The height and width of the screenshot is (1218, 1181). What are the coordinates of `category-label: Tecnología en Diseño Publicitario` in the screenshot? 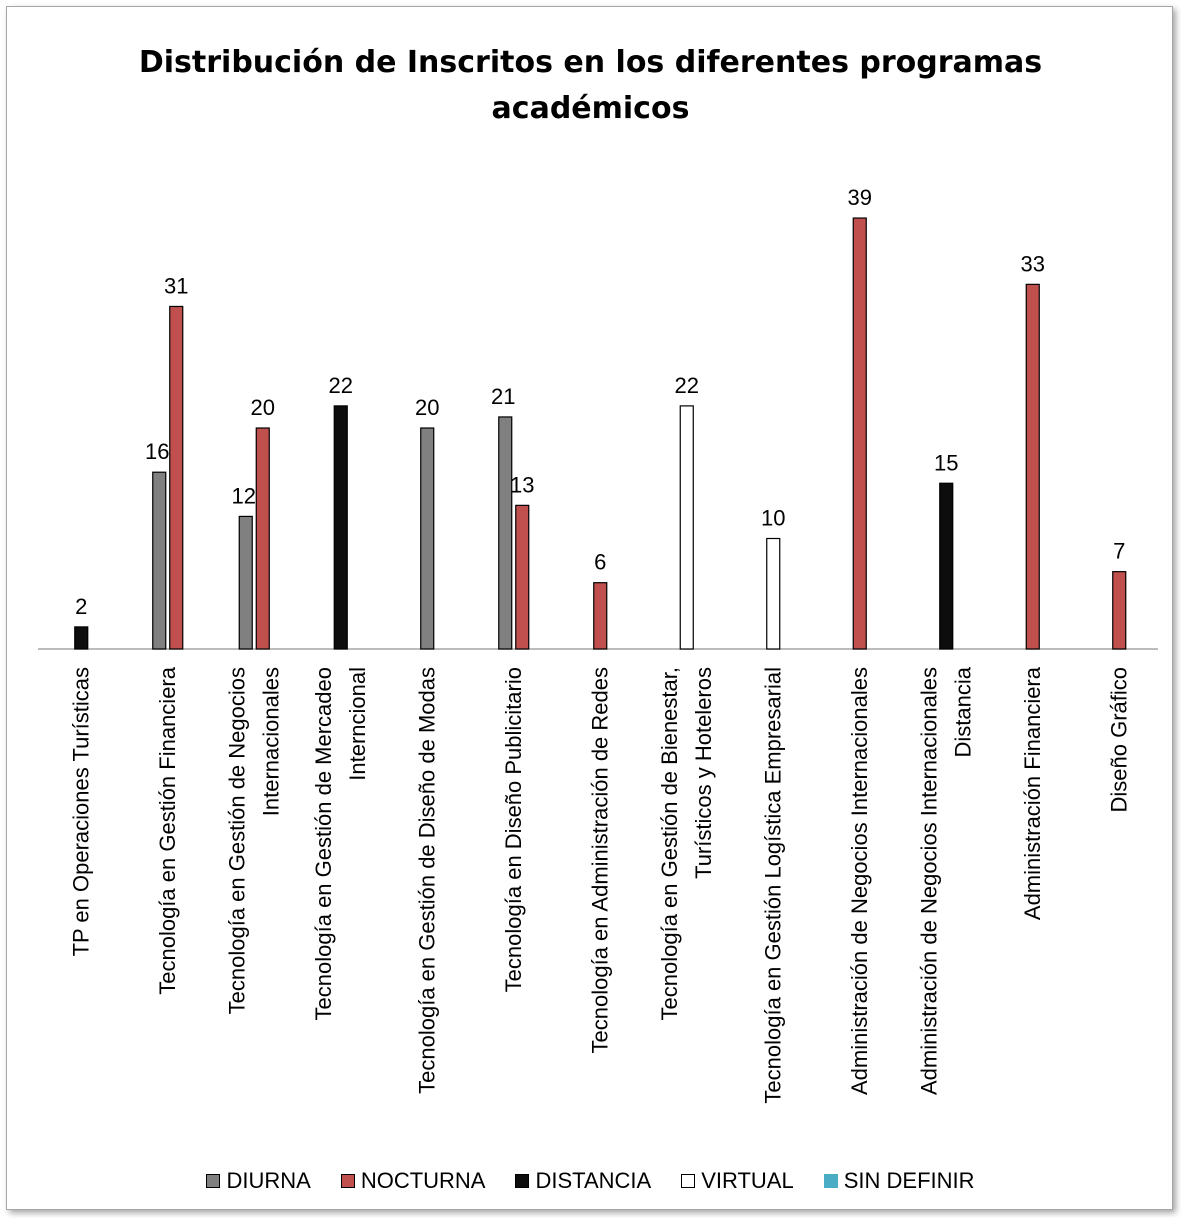 It's located at (513, 829).